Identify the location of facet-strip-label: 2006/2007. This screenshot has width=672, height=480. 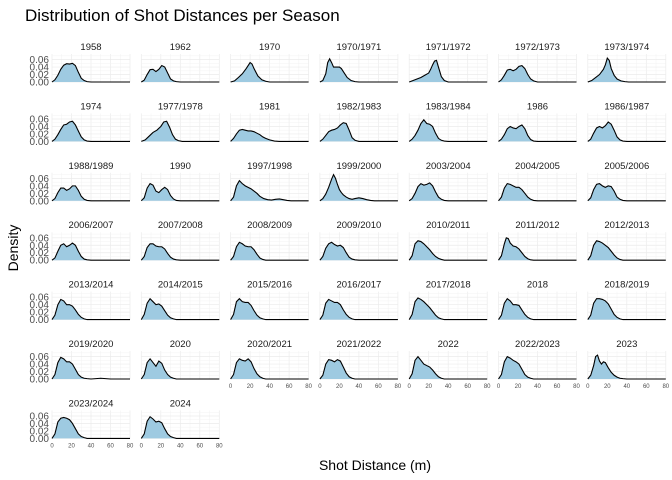
(91, 225).